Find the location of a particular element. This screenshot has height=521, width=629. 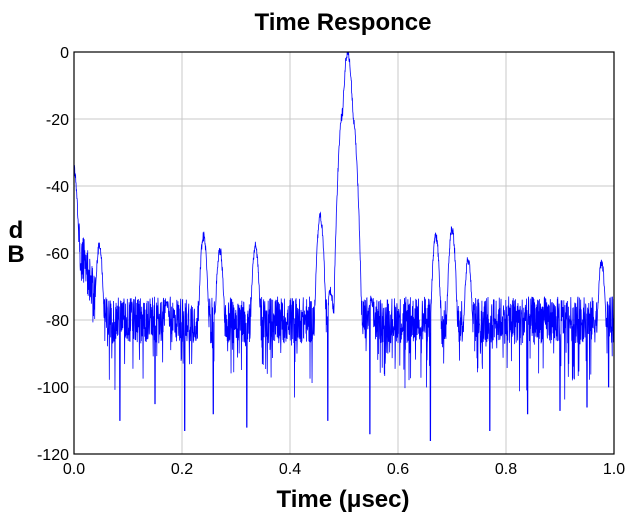

x-tick-label: 0.0 is located at coordinates (74, 469).